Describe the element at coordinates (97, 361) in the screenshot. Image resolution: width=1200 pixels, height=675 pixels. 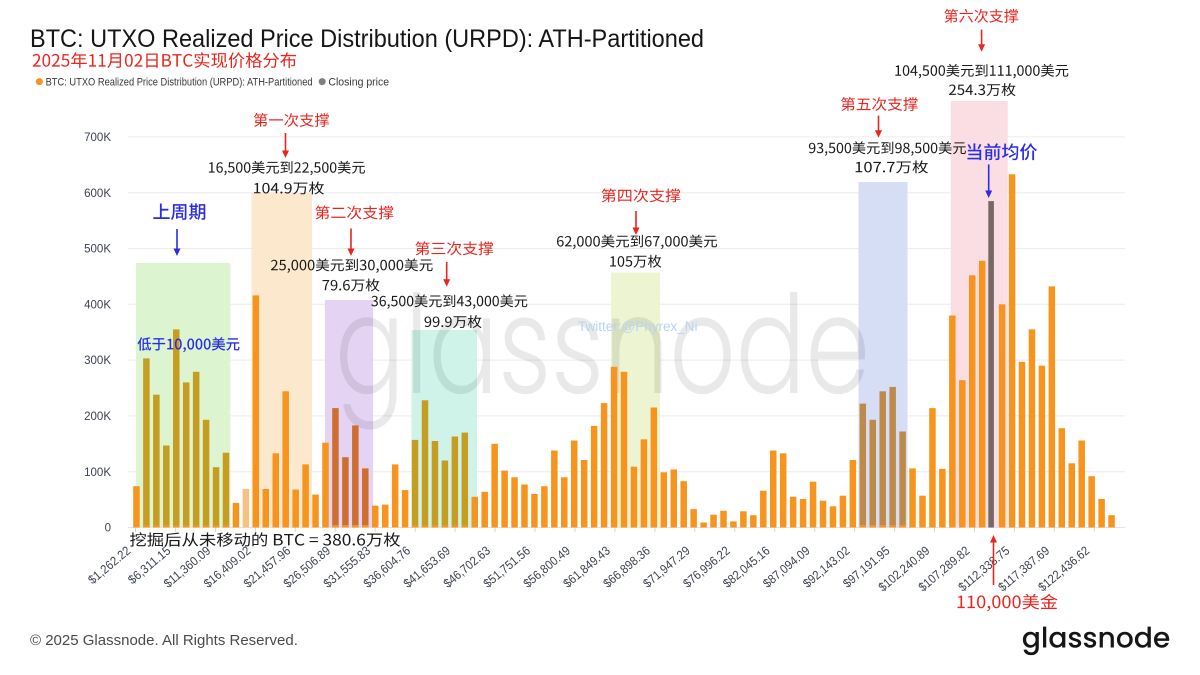
I see `svg-text: 300K` at that location.